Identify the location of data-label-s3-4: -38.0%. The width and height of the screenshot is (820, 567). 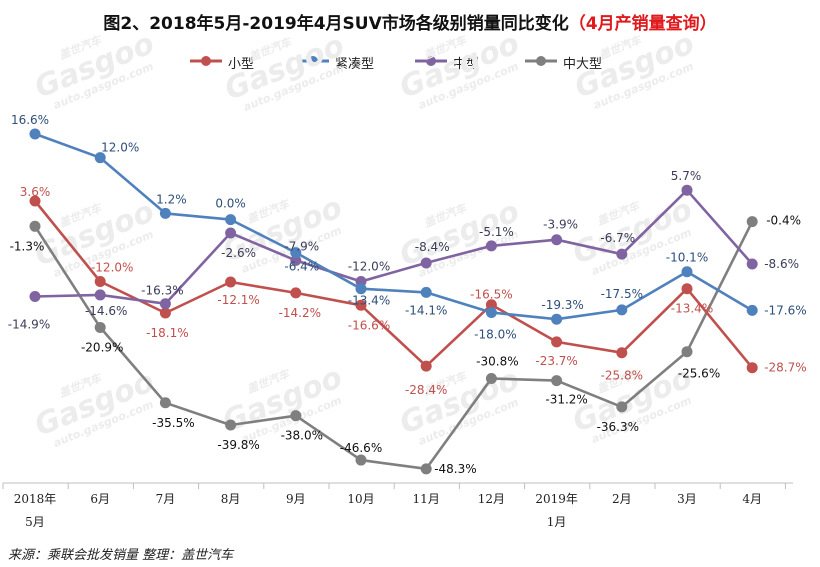
(302, 436).